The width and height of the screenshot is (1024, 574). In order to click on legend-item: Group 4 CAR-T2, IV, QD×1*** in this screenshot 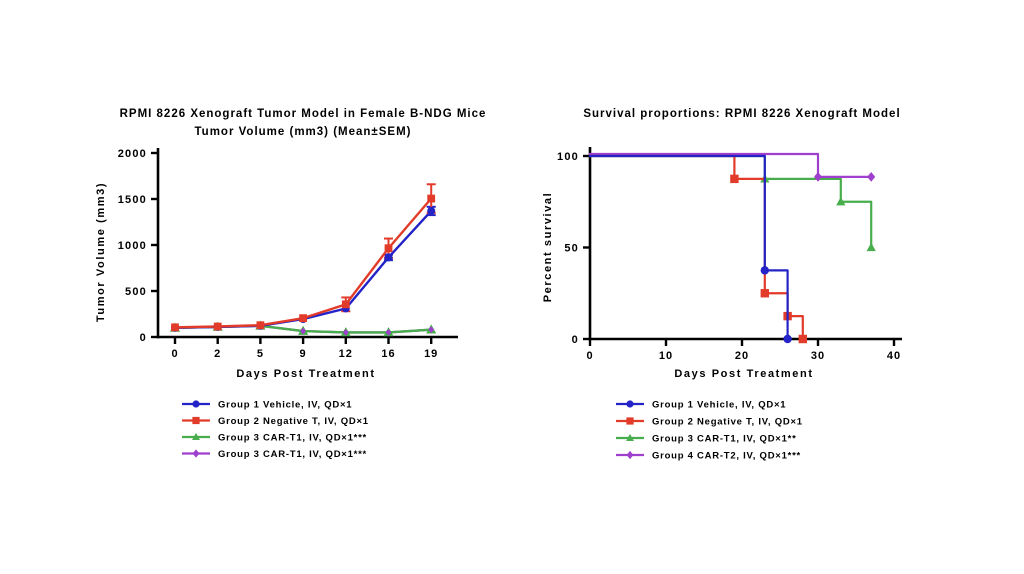, I will do `click(708, 456)`.